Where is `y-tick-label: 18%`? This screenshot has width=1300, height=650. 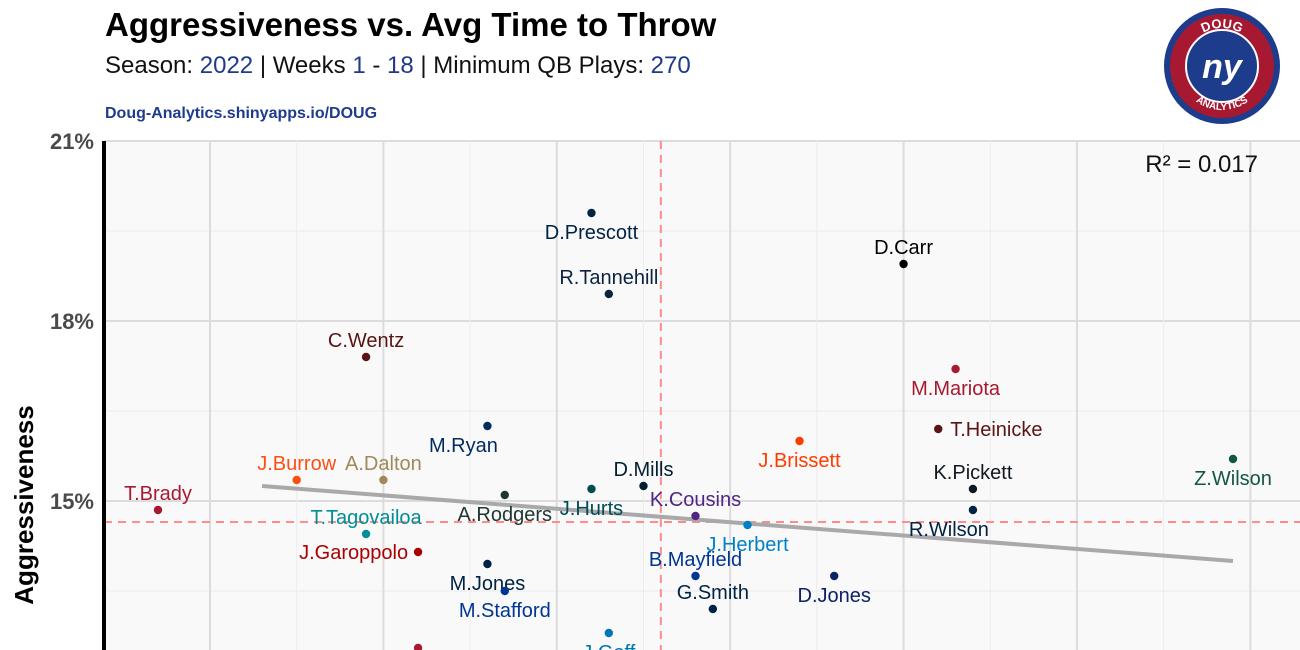 y-tick-label: 18% is located at coordinates (72, 321).